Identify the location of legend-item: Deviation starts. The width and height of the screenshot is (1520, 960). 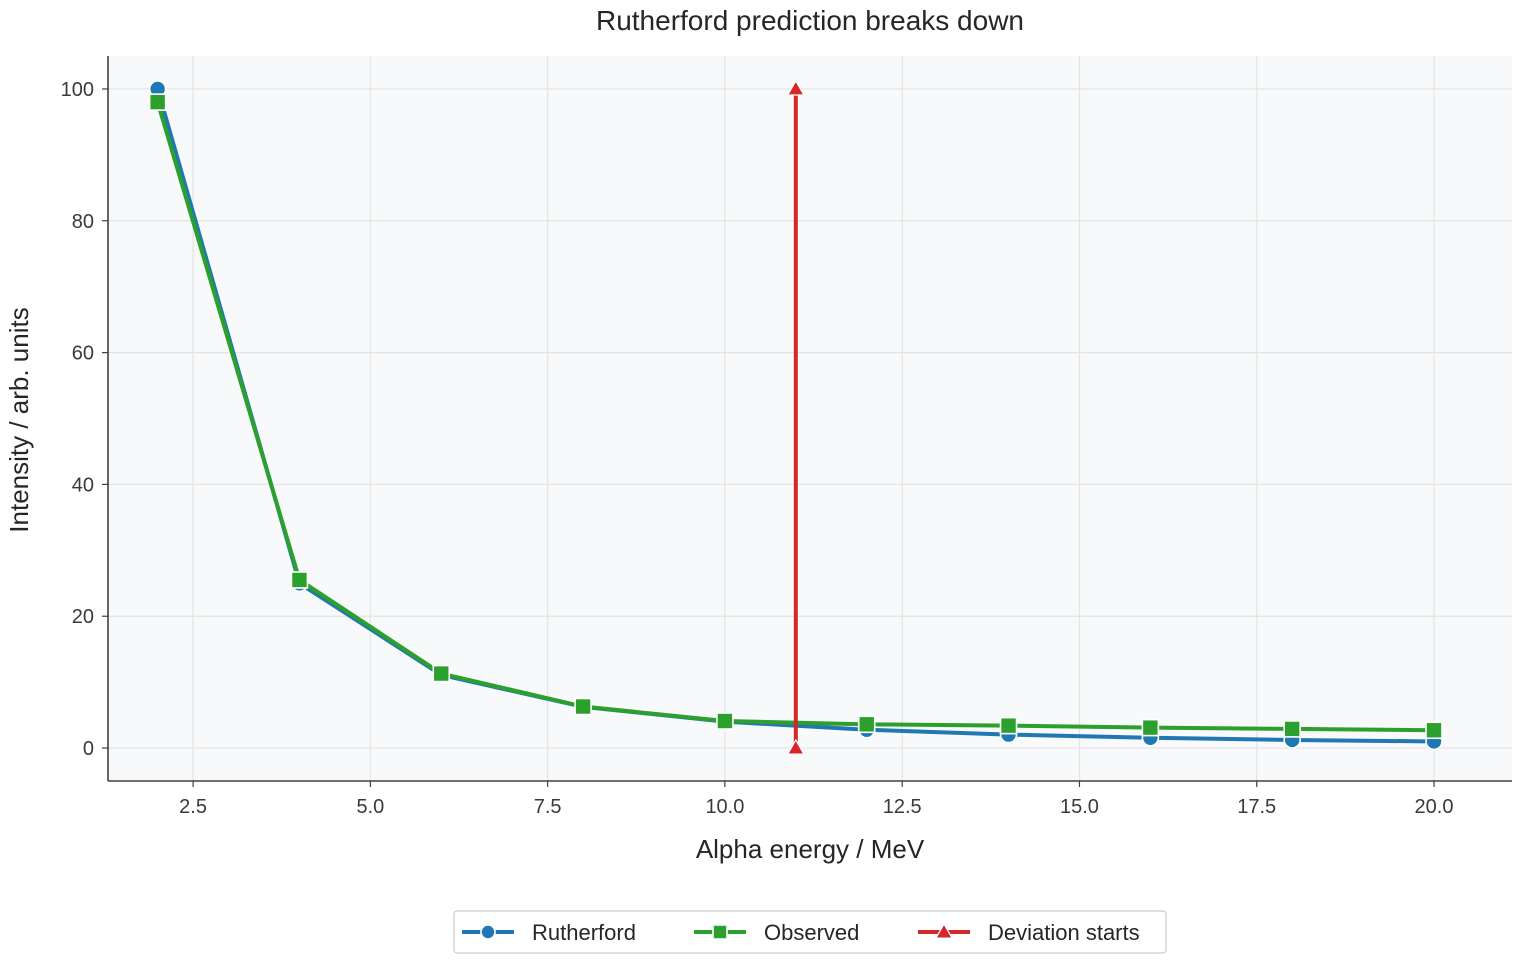
(1029, 932).